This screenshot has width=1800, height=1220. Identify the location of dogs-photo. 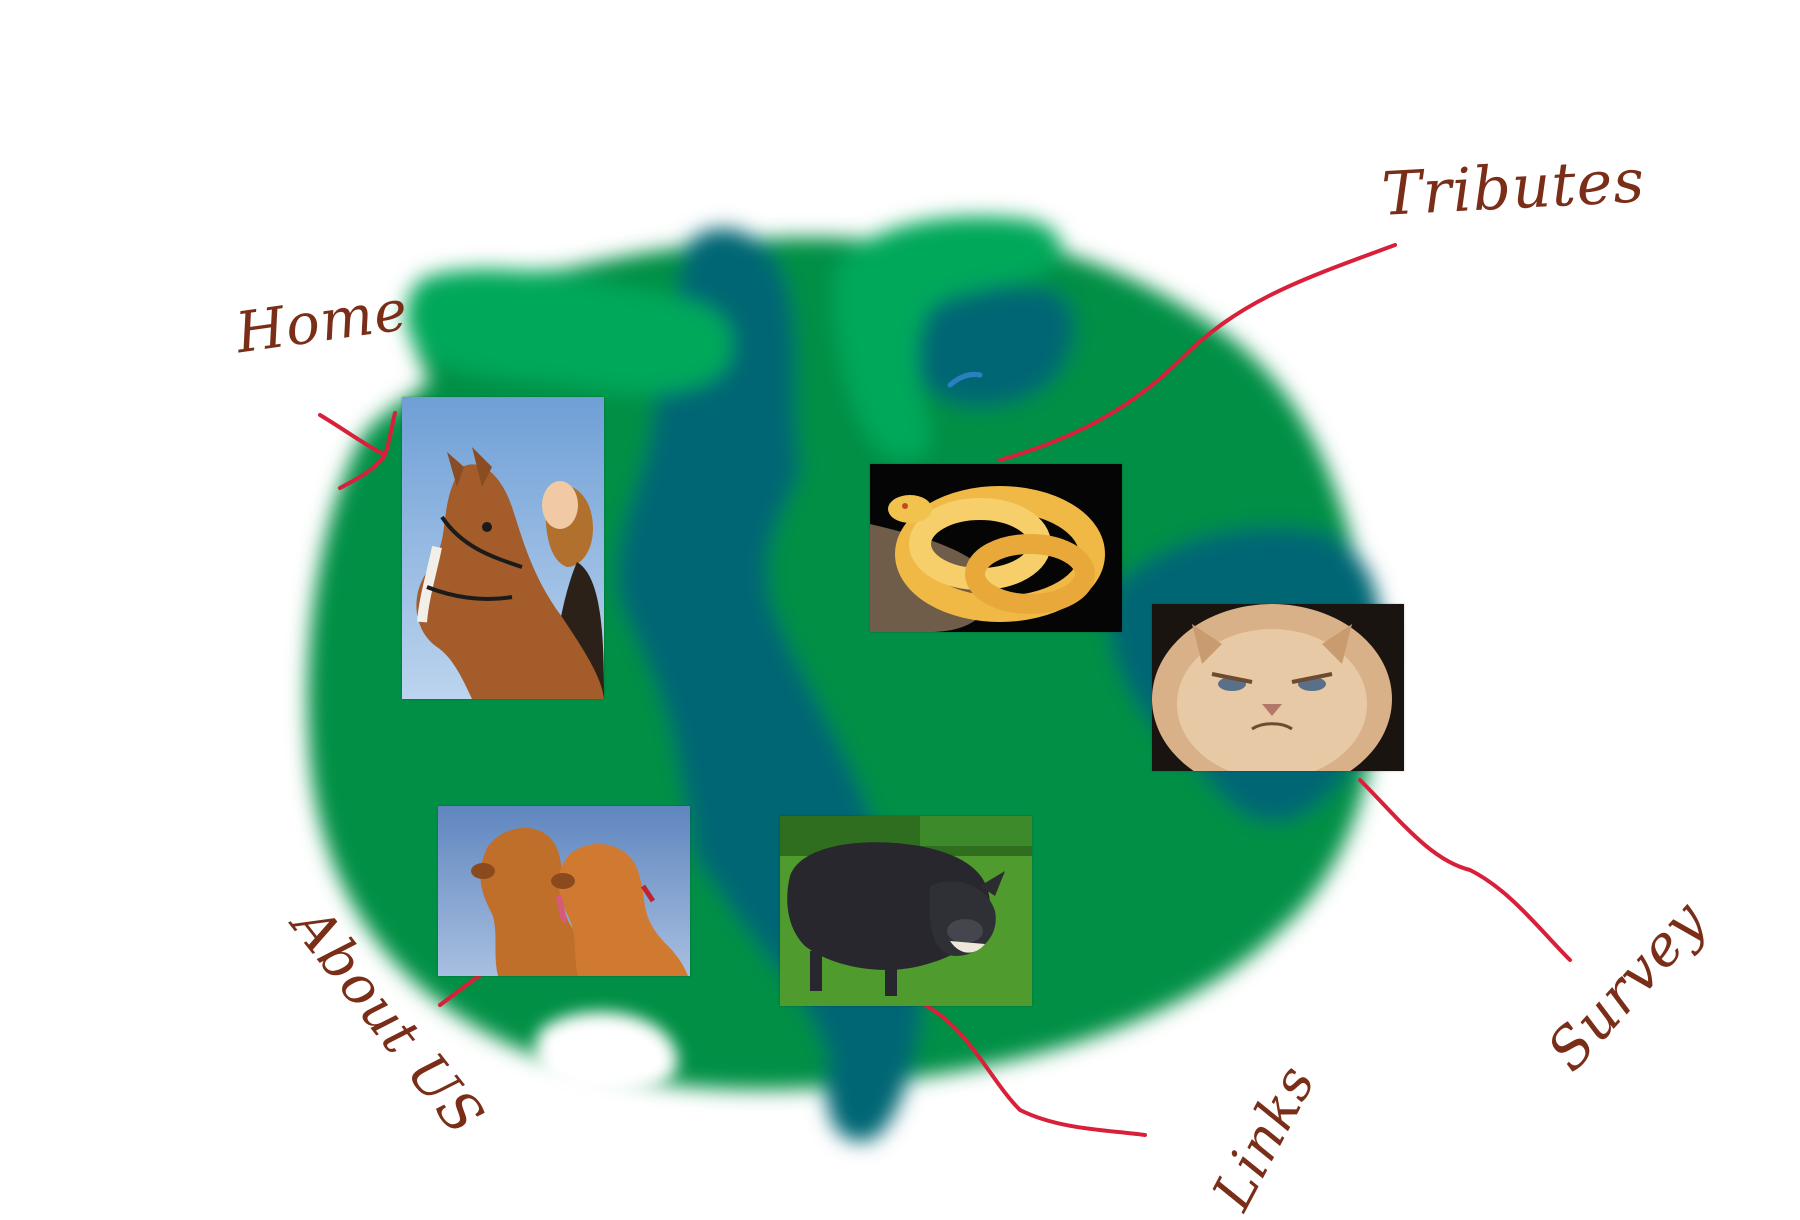
(564, 891).